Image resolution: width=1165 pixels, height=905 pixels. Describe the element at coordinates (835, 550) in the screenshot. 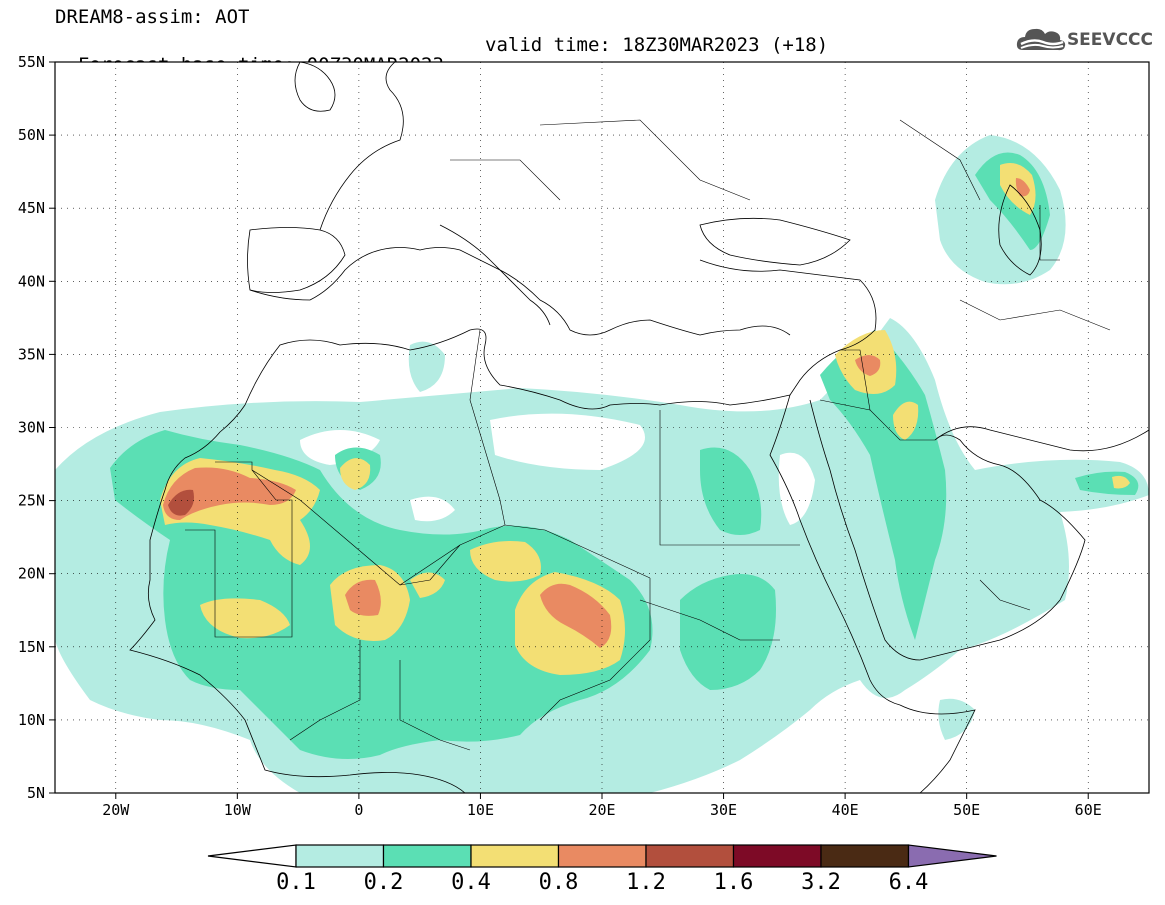

I see `red-sea-west` at that location.